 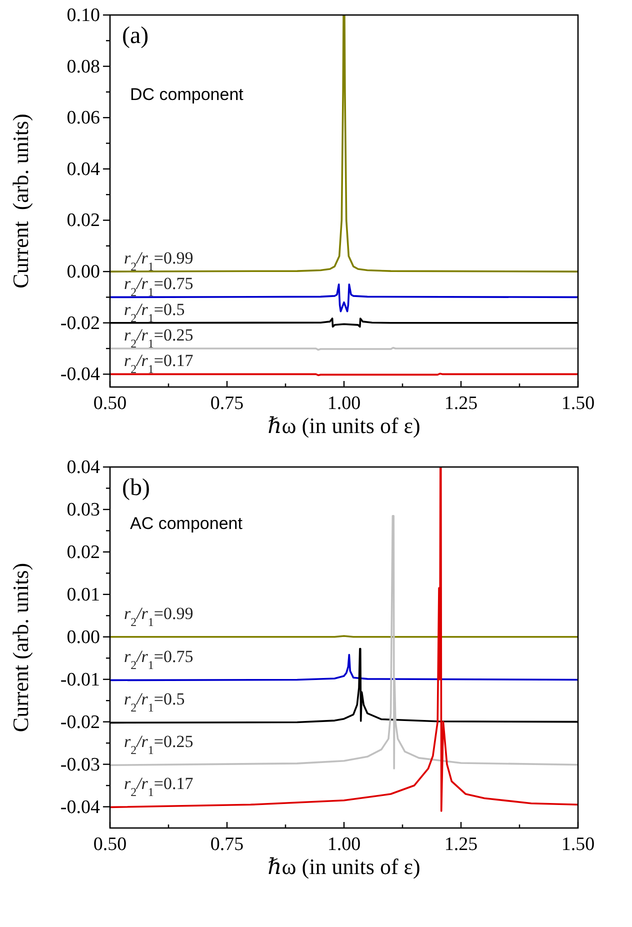 What do you see at coordinates (83, 509) in the screenshot?
I see `y-tick-label: 0.03` at bounding box center [83, 509].